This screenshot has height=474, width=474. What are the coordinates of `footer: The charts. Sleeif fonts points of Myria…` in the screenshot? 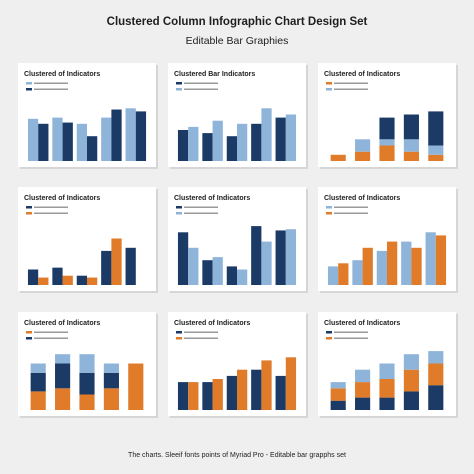 It's located at (237, 455).